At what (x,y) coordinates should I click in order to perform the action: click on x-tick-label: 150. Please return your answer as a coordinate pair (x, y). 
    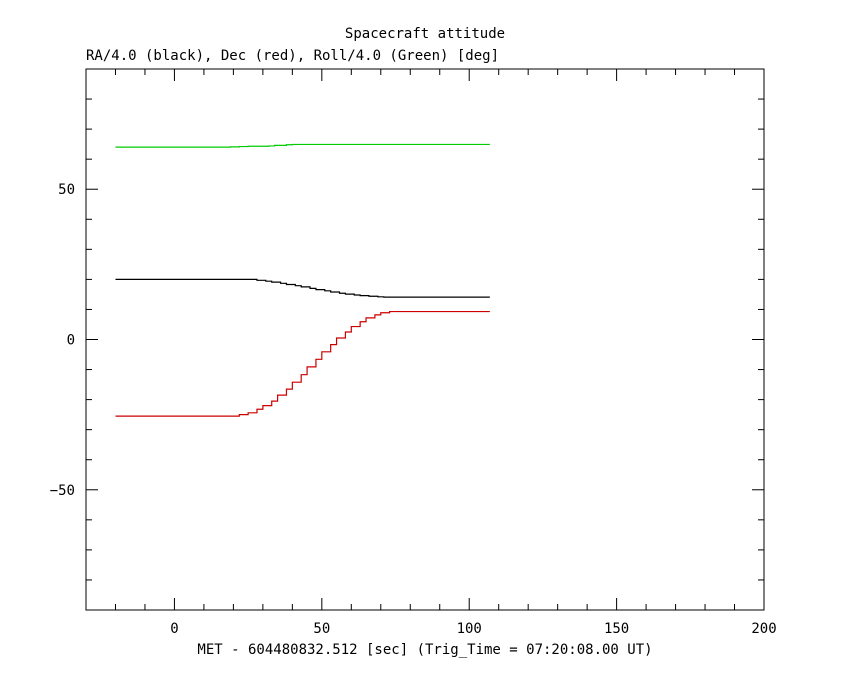
    Looking at the image, I should click on (616, 629).